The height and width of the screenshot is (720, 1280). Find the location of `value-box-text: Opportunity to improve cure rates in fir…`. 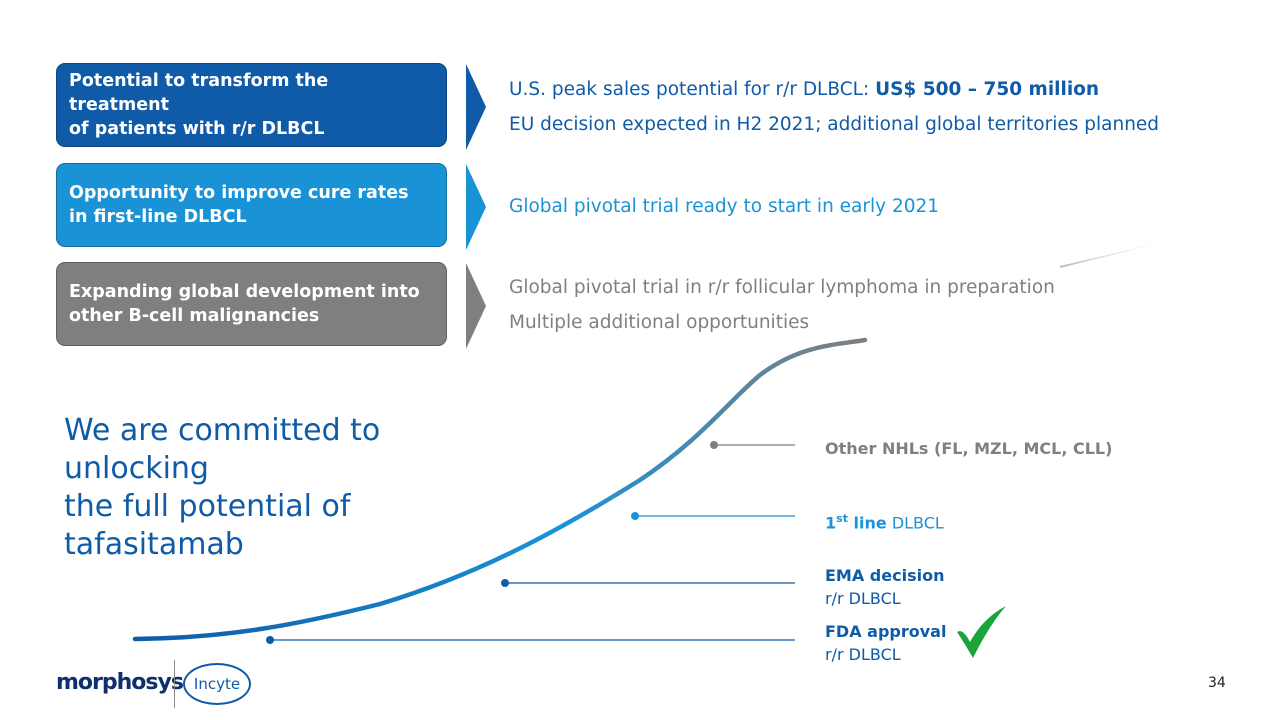

value-box-text: Opportunity to improve cure rates in fir… is located at coordinates (239, 205).